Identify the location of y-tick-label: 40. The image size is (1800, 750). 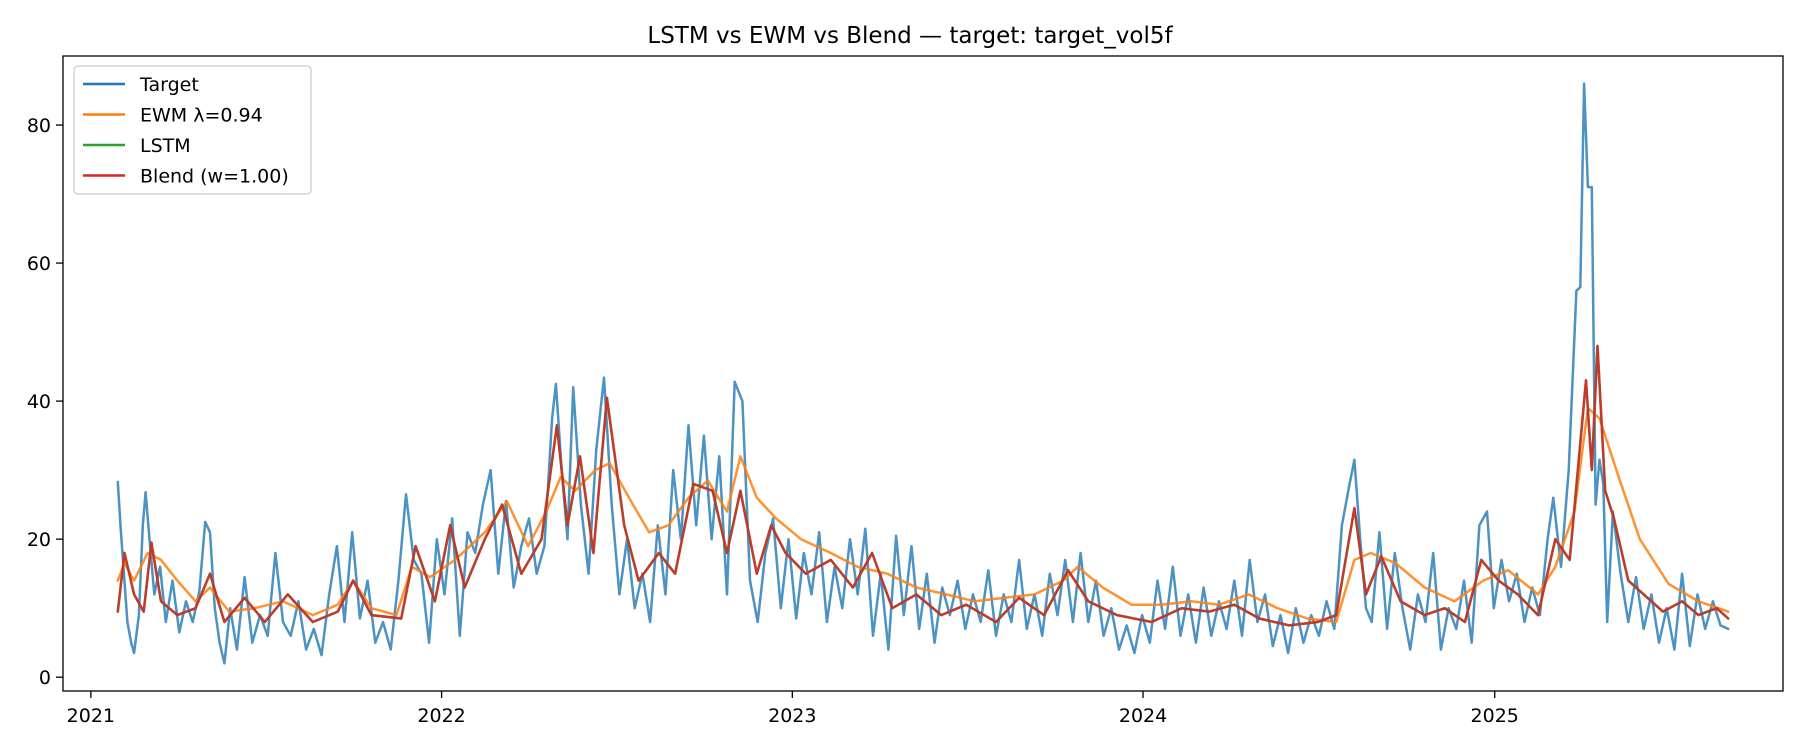
(39, 402).